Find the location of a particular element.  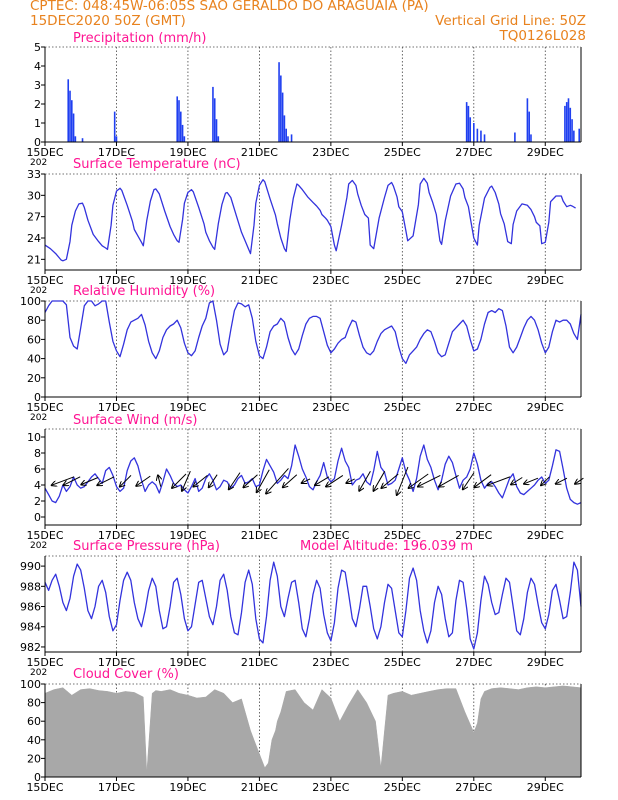

wind-y-tick-label: 8 is located at coordinates (37, 453).